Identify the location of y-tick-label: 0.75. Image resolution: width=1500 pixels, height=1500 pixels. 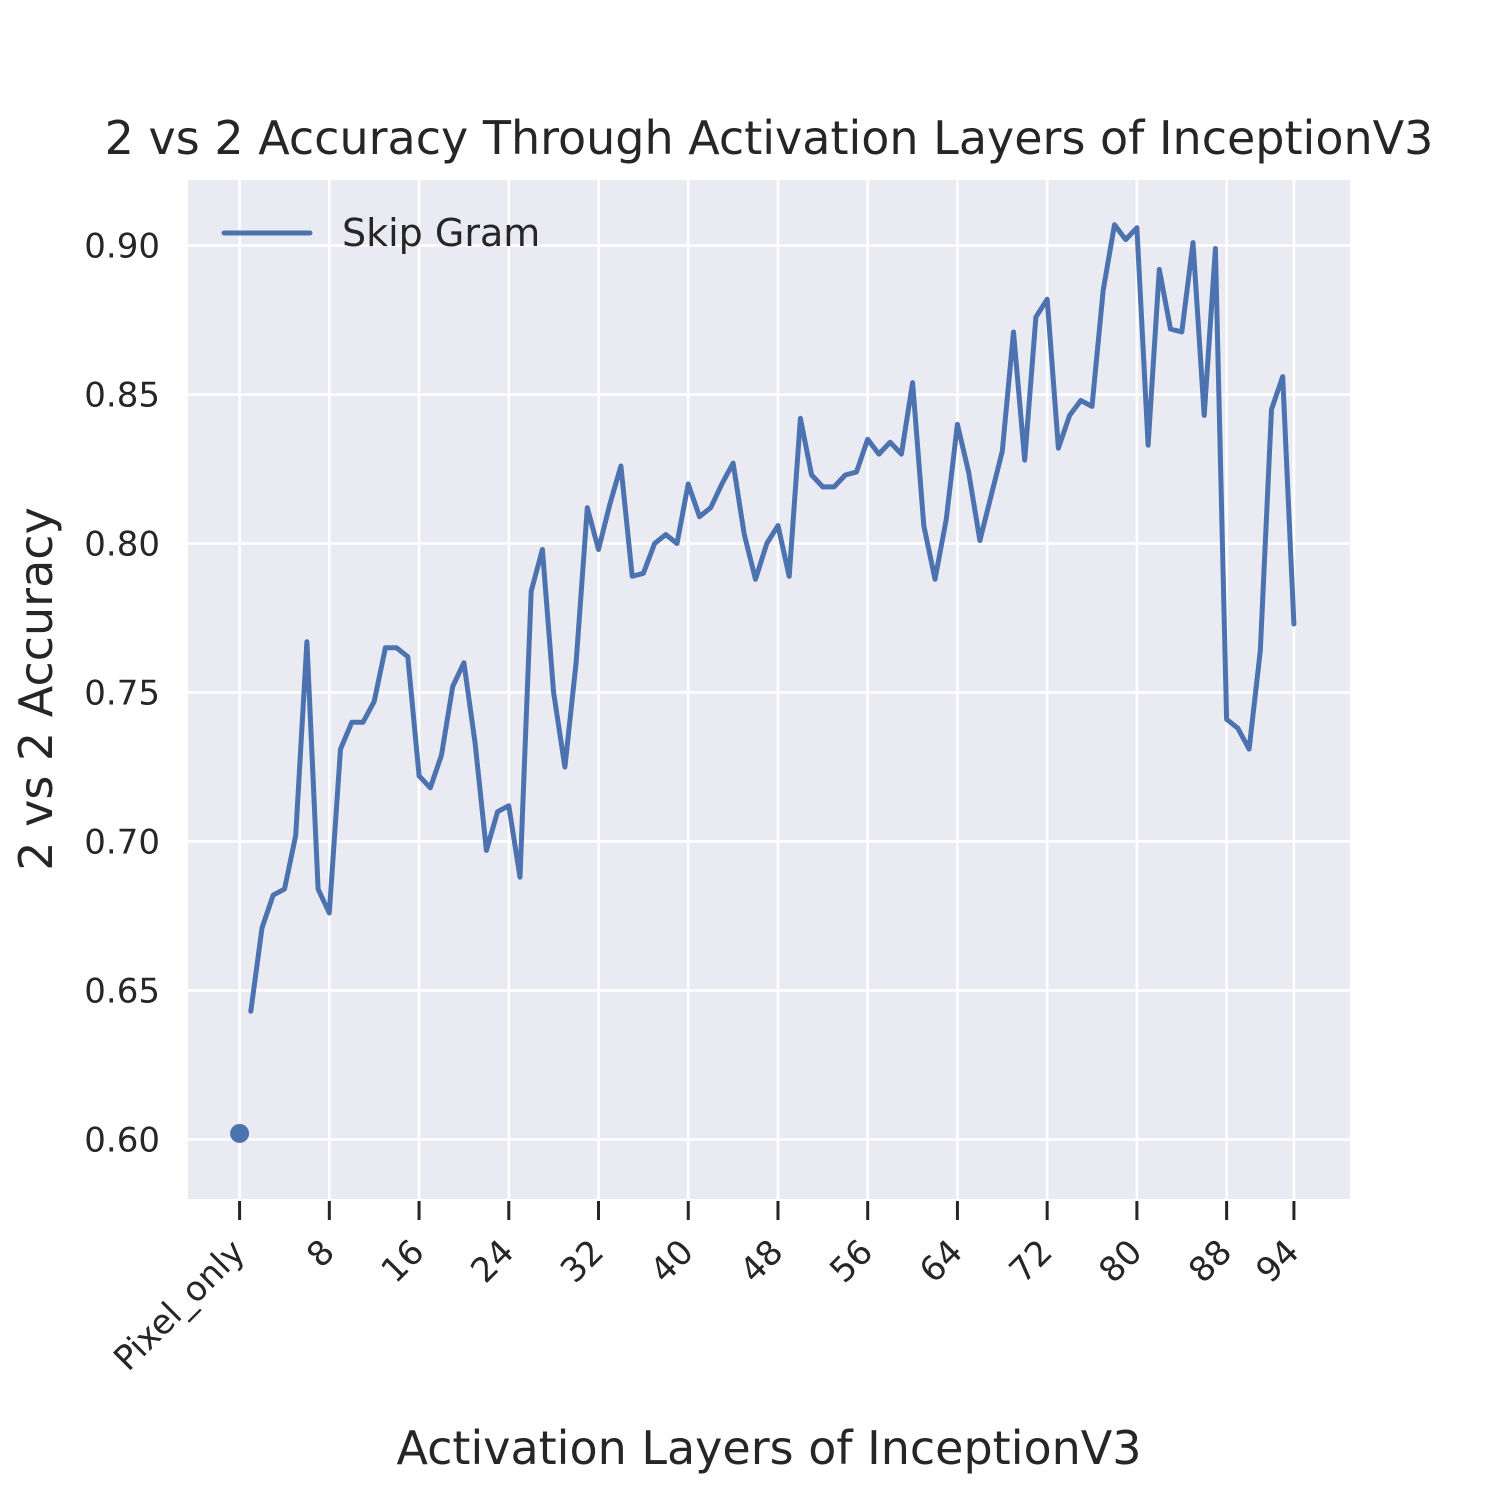
(122, 693).